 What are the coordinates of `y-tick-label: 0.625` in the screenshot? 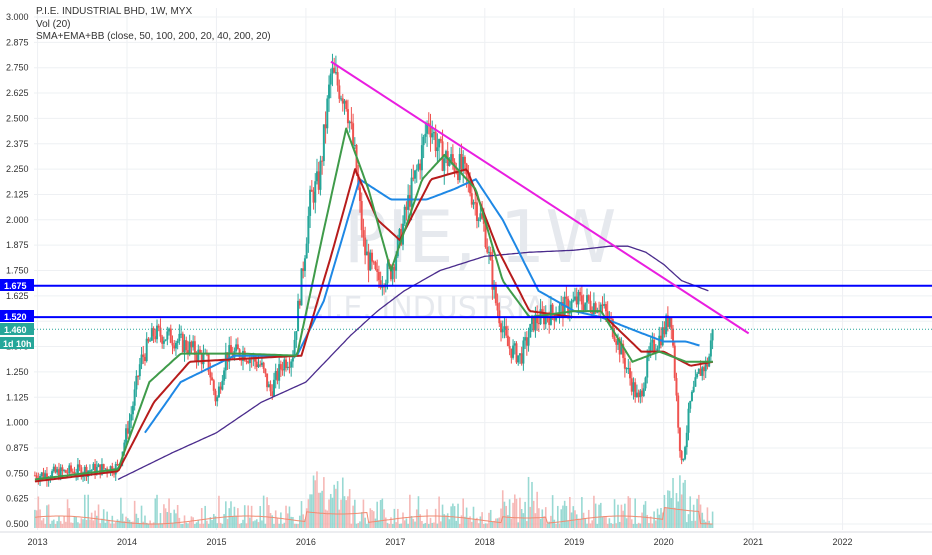 It's located at (17, 499).